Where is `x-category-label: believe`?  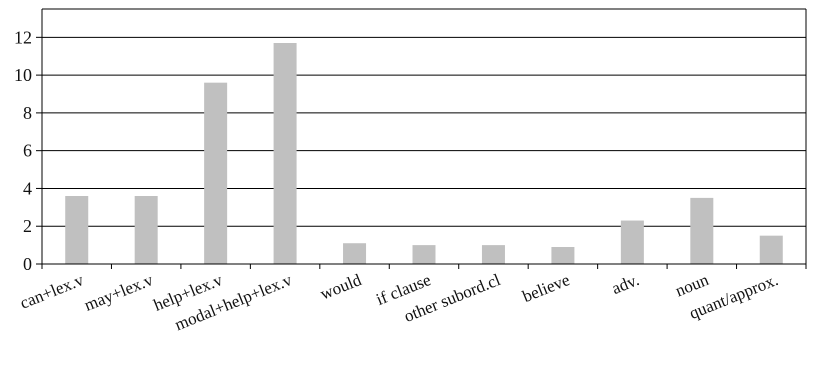 x-category-label: believe is located at coordinates (546, 288).